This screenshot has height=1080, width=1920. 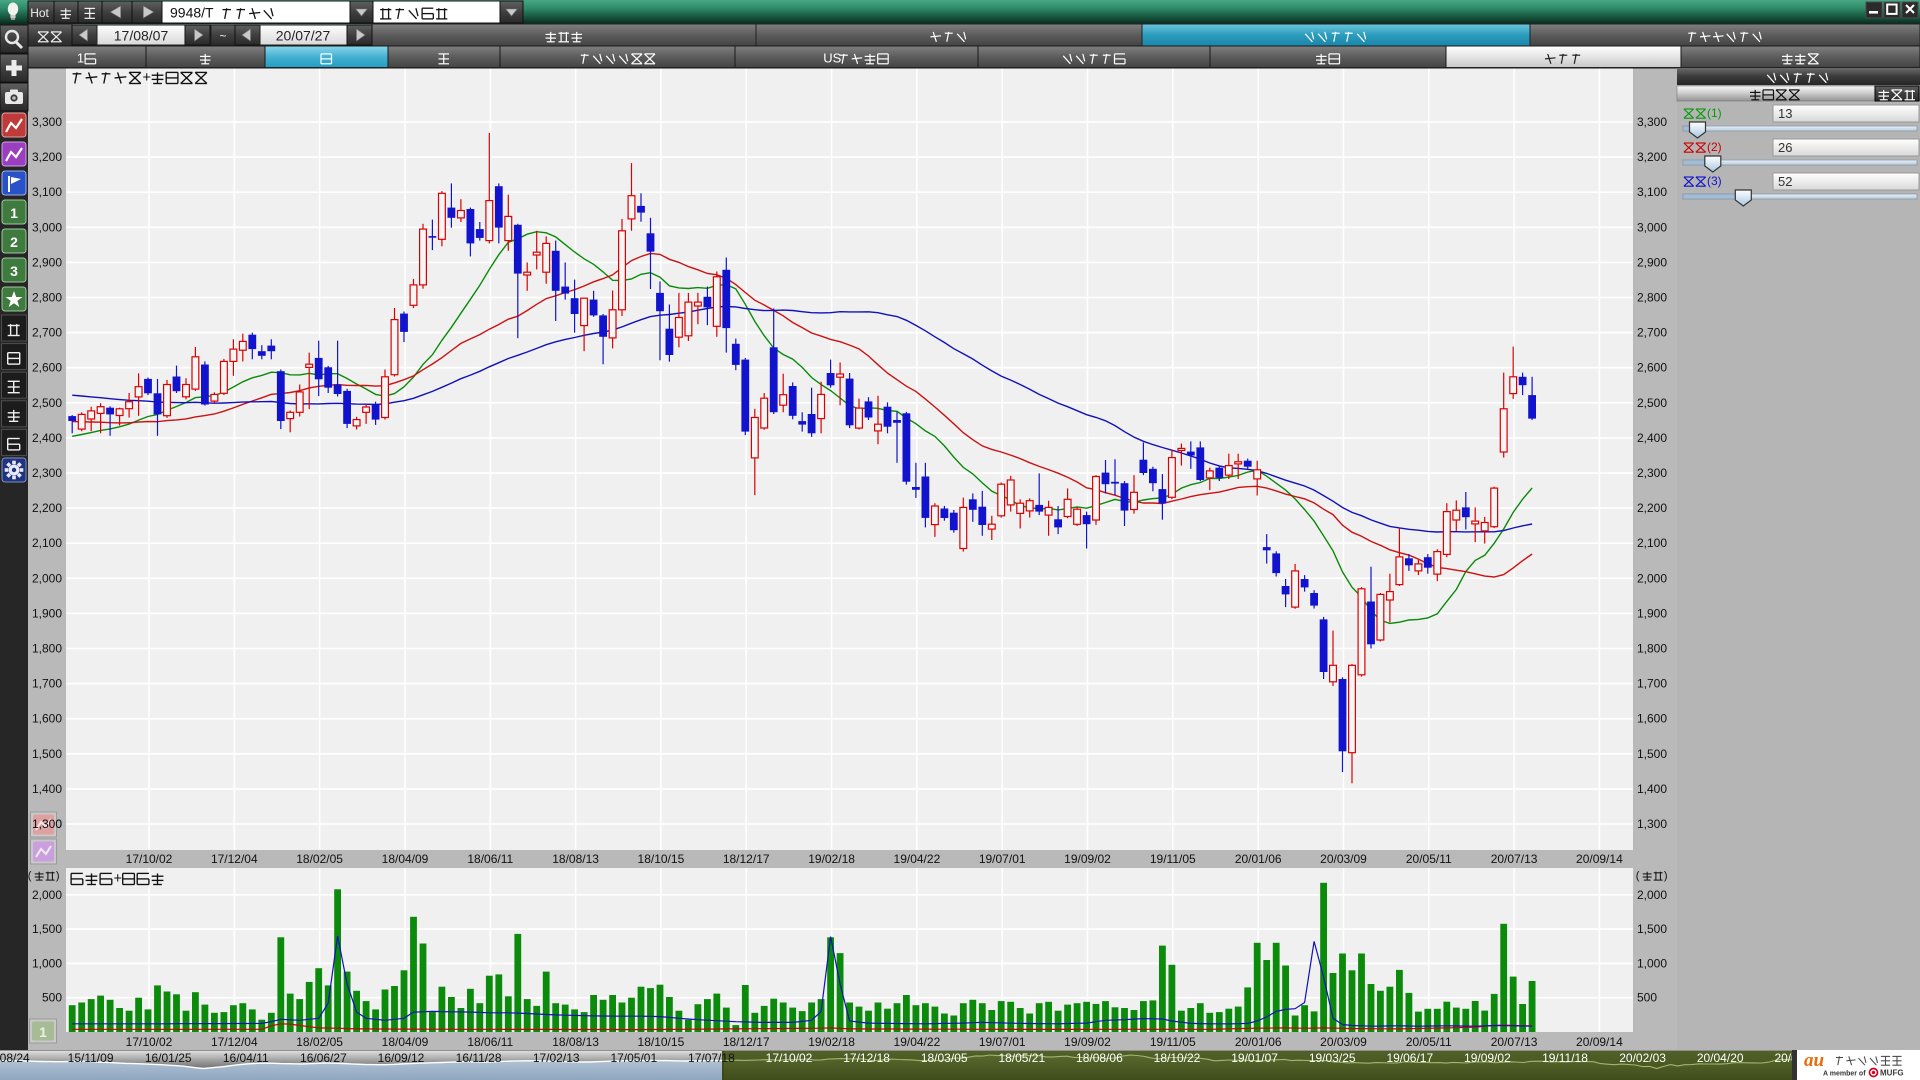 I want to click on svg-text: 17/12/18, so click(x=866, y=1058).